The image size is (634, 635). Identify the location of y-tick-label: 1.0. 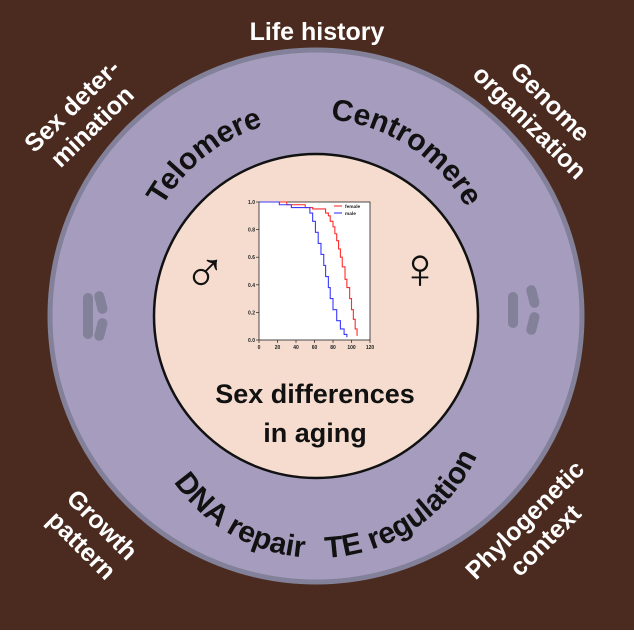
(251, 203).